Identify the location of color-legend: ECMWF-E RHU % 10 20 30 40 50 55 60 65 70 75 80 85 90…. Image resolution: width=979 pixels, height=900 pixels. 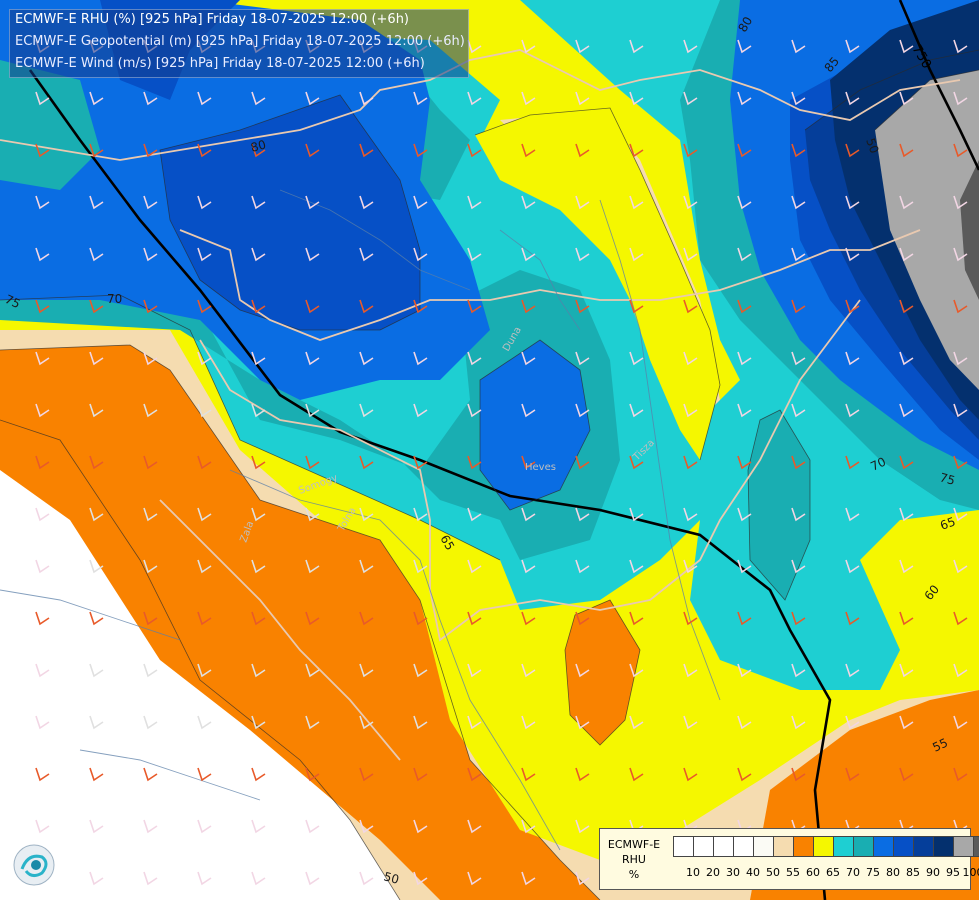
(789, 859).